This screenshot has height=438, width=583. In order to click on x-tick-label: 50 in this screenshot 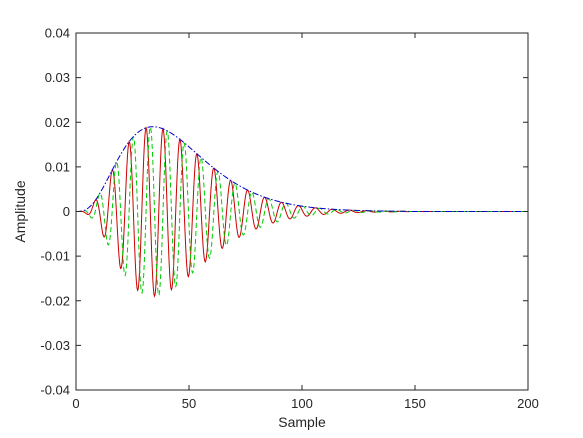, I will do `click(189, 403)`.